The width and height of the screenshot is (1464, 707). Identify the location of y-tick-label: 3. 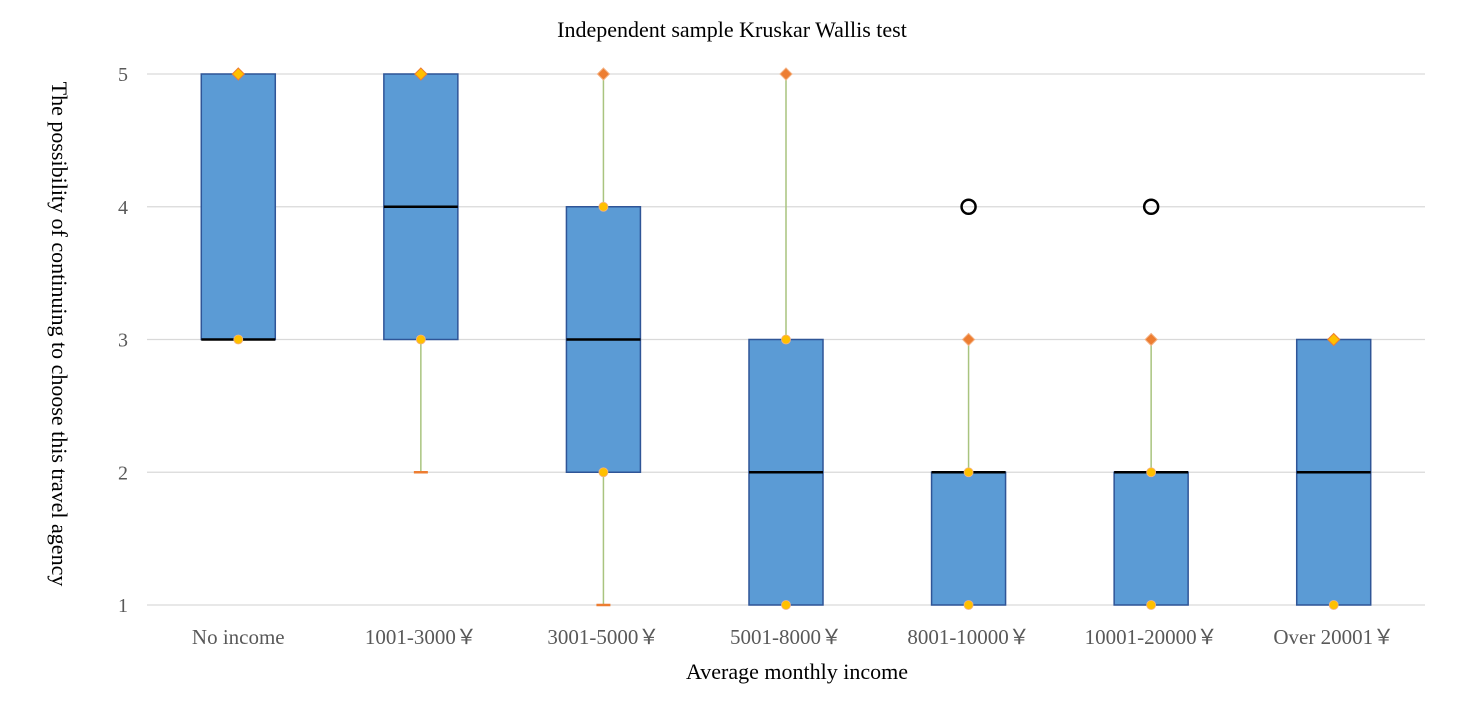
(123, 341).